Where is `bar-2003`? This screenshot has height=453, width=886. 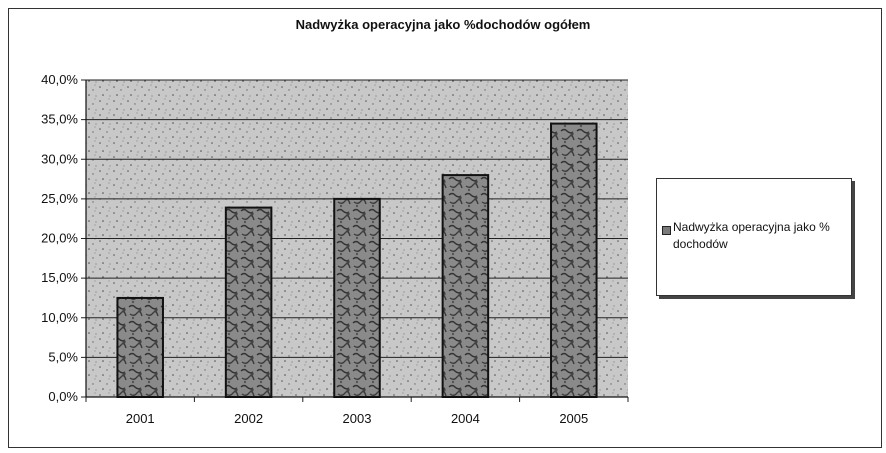 bar-2003 is located at coordinates (357, 297).